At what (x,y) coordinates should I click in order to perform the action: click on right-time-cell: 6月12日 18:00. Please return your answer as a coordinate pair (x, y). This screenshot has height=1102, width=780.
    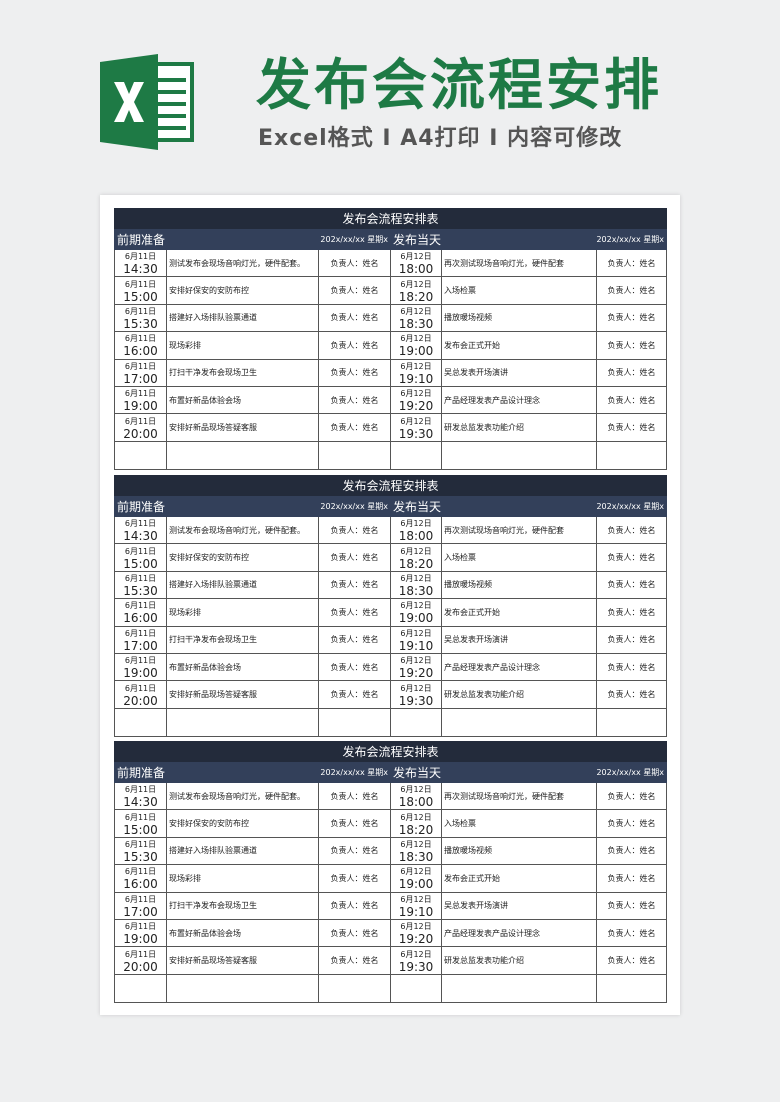
    Looking at the image, I should click on (416, 530).